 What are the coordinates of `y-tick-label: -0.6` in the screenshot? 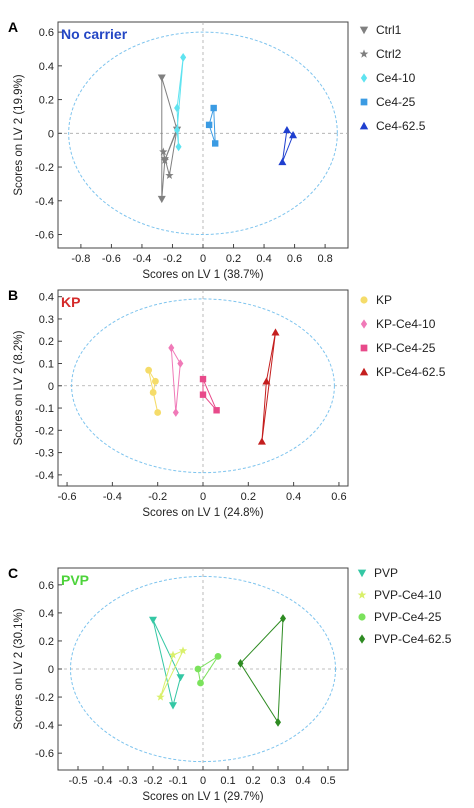 It's located at (44, 754).